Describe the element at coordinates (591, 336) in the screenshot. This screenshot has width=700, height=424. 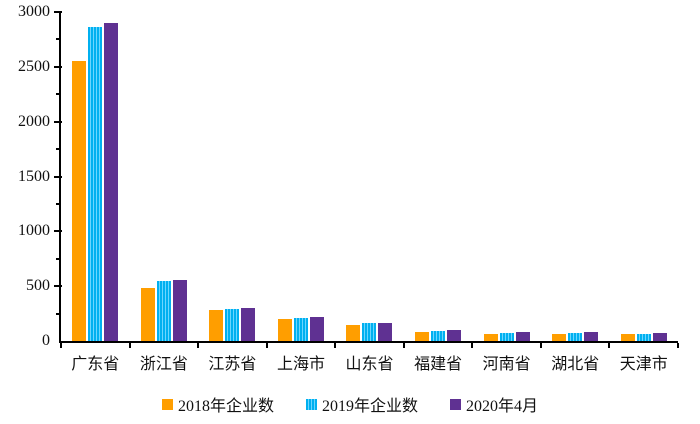
I see `bar-series3-湖北省` at that location.